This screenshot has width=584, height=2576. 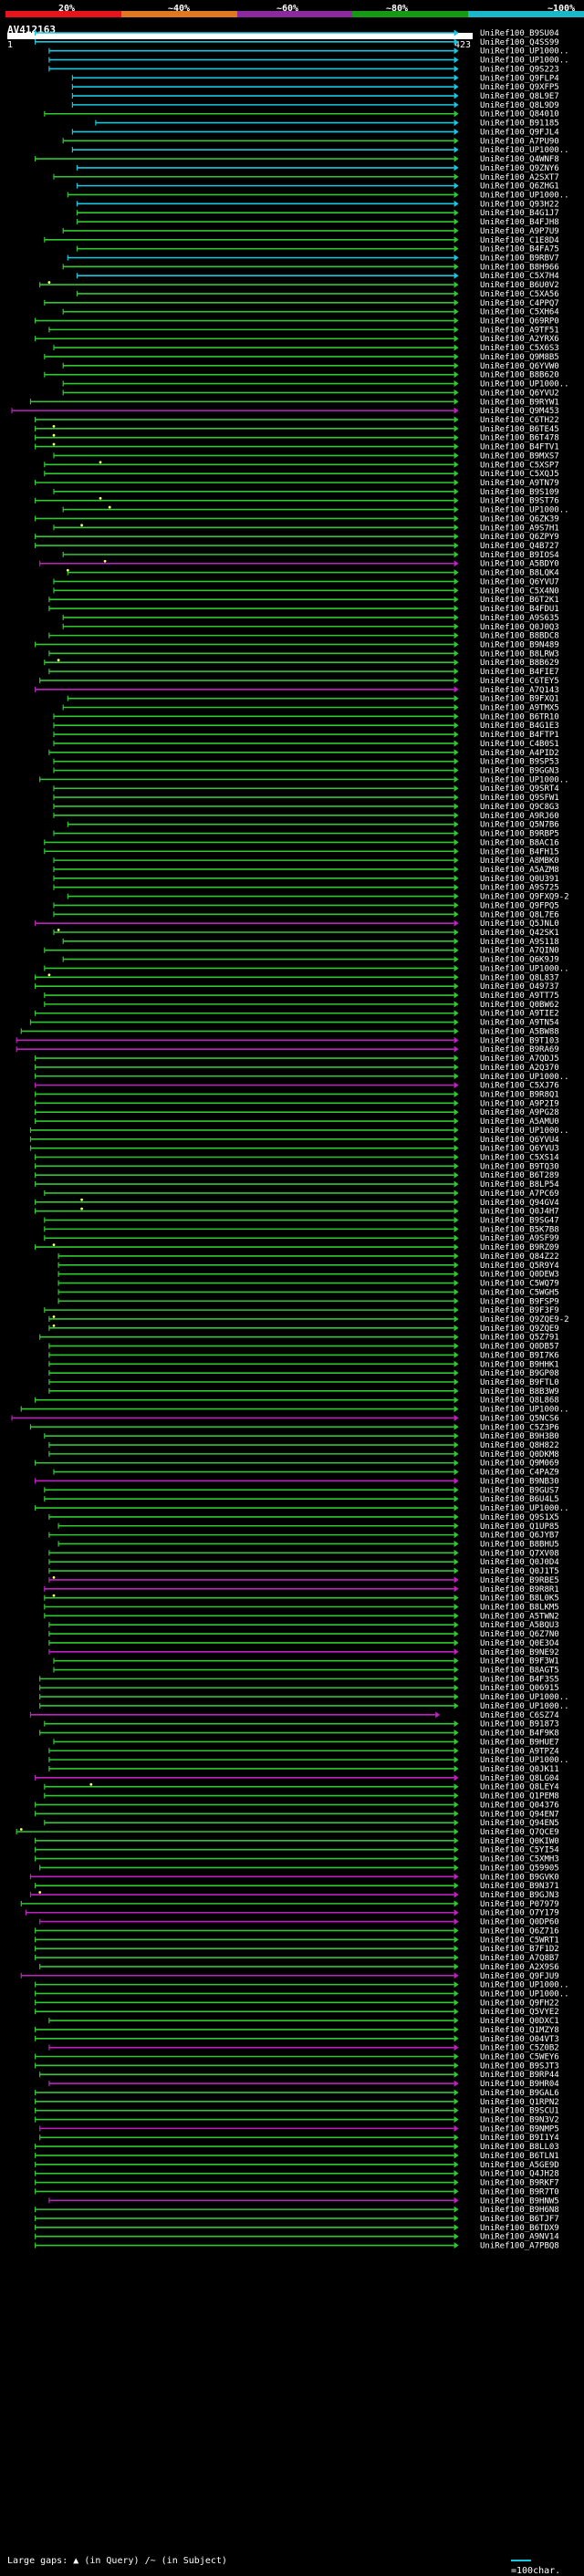 I want to click on hit-row: UniRef100_B9TQ30, so click(x=296, y=1166).